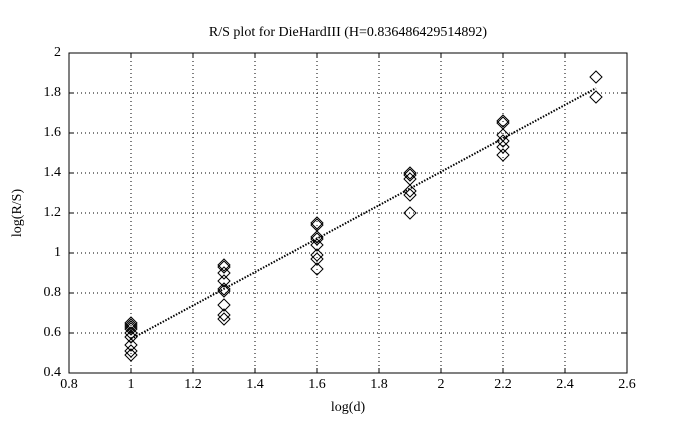 Image resolution: width=686 pixels, height=430 pixels. What do you see at coordinates (317, 384) in the screenshot?
I see `x-tick-label: 1.6` at bounding box center [317, 384].